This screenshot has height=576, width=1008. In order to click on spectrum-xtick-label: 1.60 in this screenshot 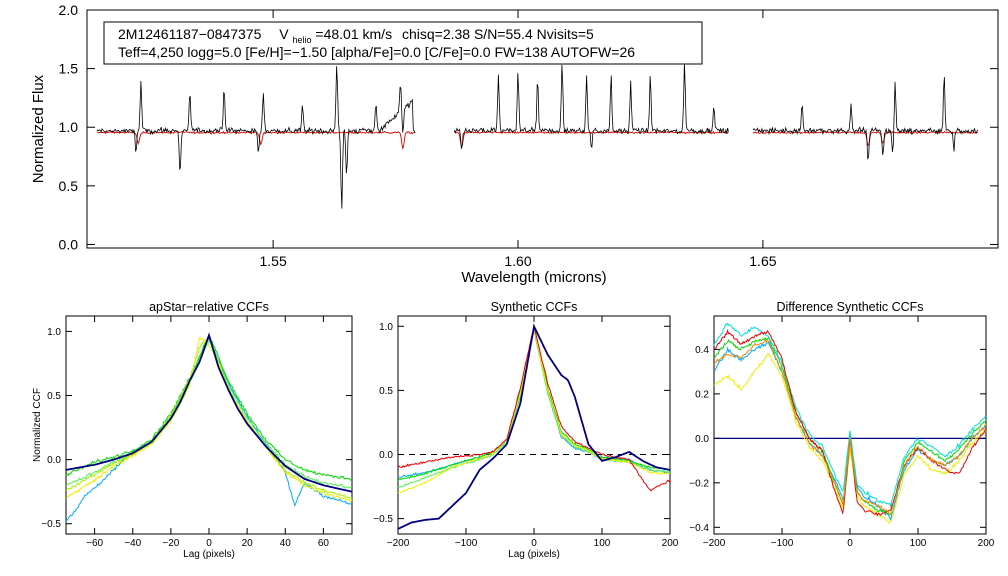, I will do `click(517, 261)`.